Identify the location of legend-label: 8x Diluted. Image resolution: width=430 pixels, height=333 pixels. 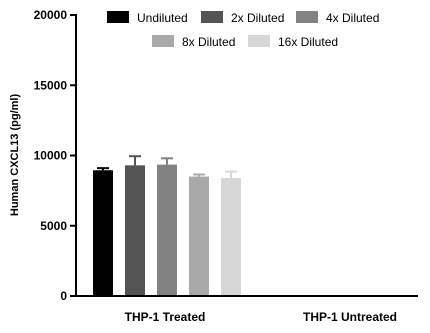
(208, 42).